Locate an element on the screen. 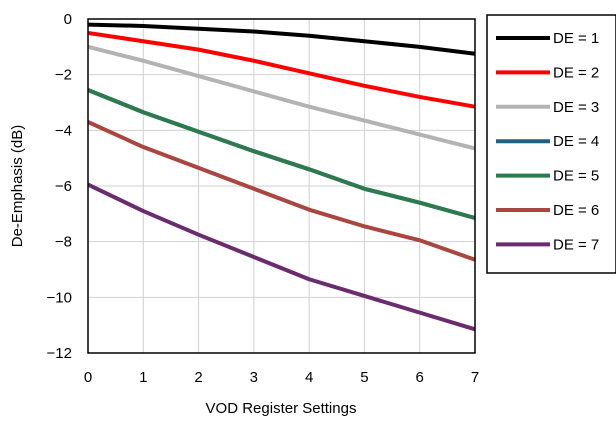  legend-label-de-6: DE = 6 is located at coordinates (576, 210).